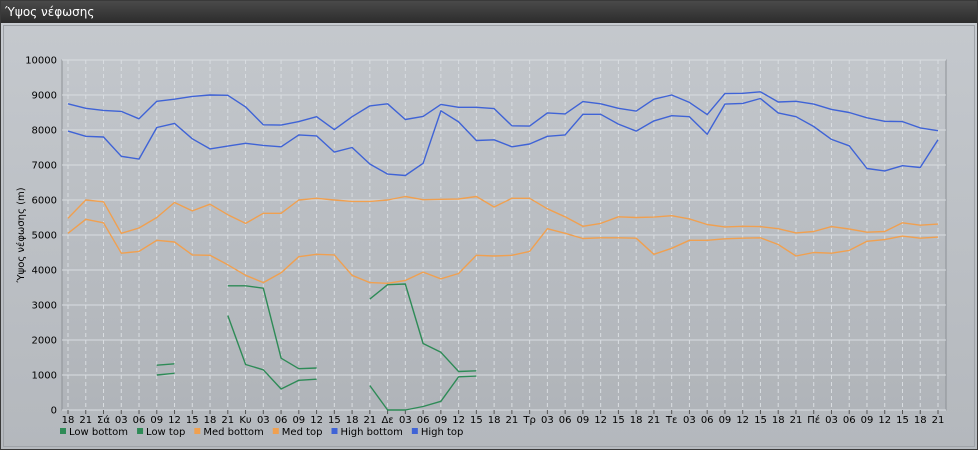 The width and height of the screenshot is (978, 450). What do you see at coordinates (54, 411) in the screenshot?
I see `y-tick-label: 0` at bounding box center [54, 411].